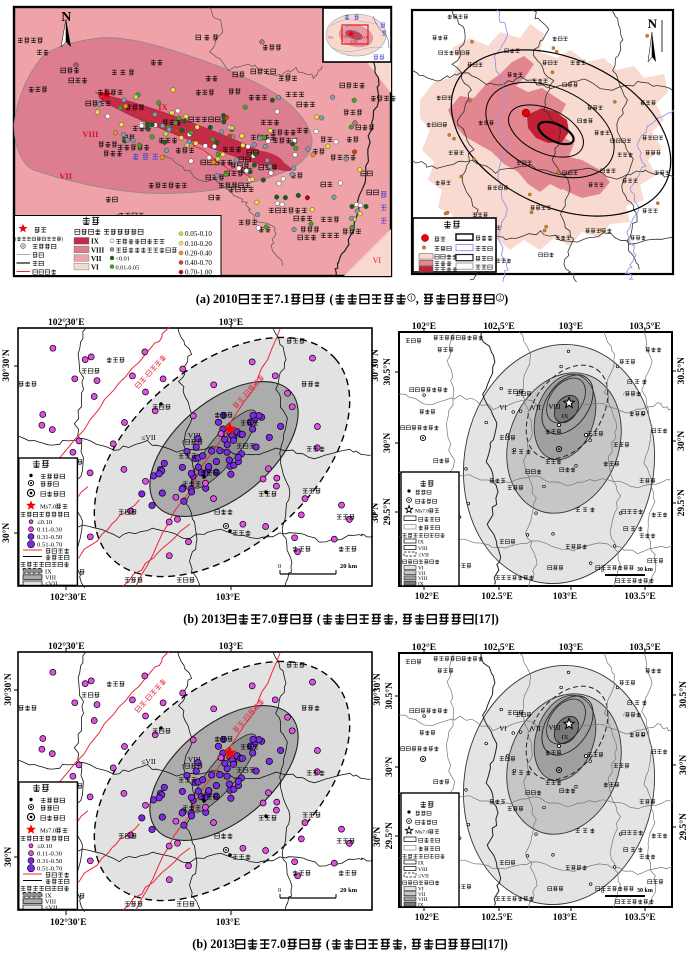  Describe the element at coordinates (198, 253) in the screenshot. I see `svg-text: 0.20-0.40` at that location.